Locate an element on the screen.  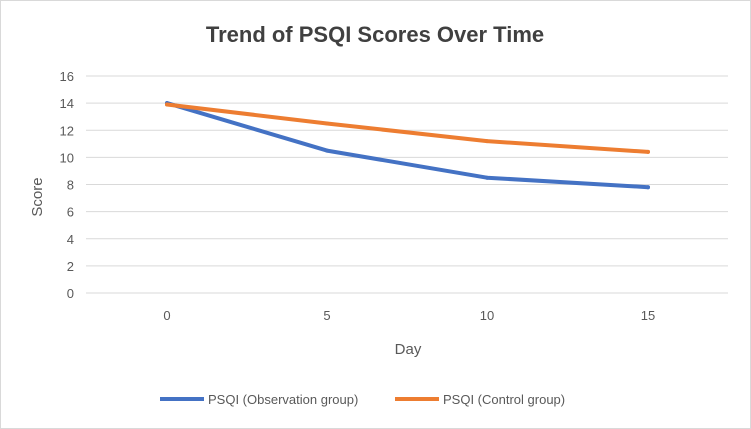
series-line-observation is located at coordinates (407, 145).